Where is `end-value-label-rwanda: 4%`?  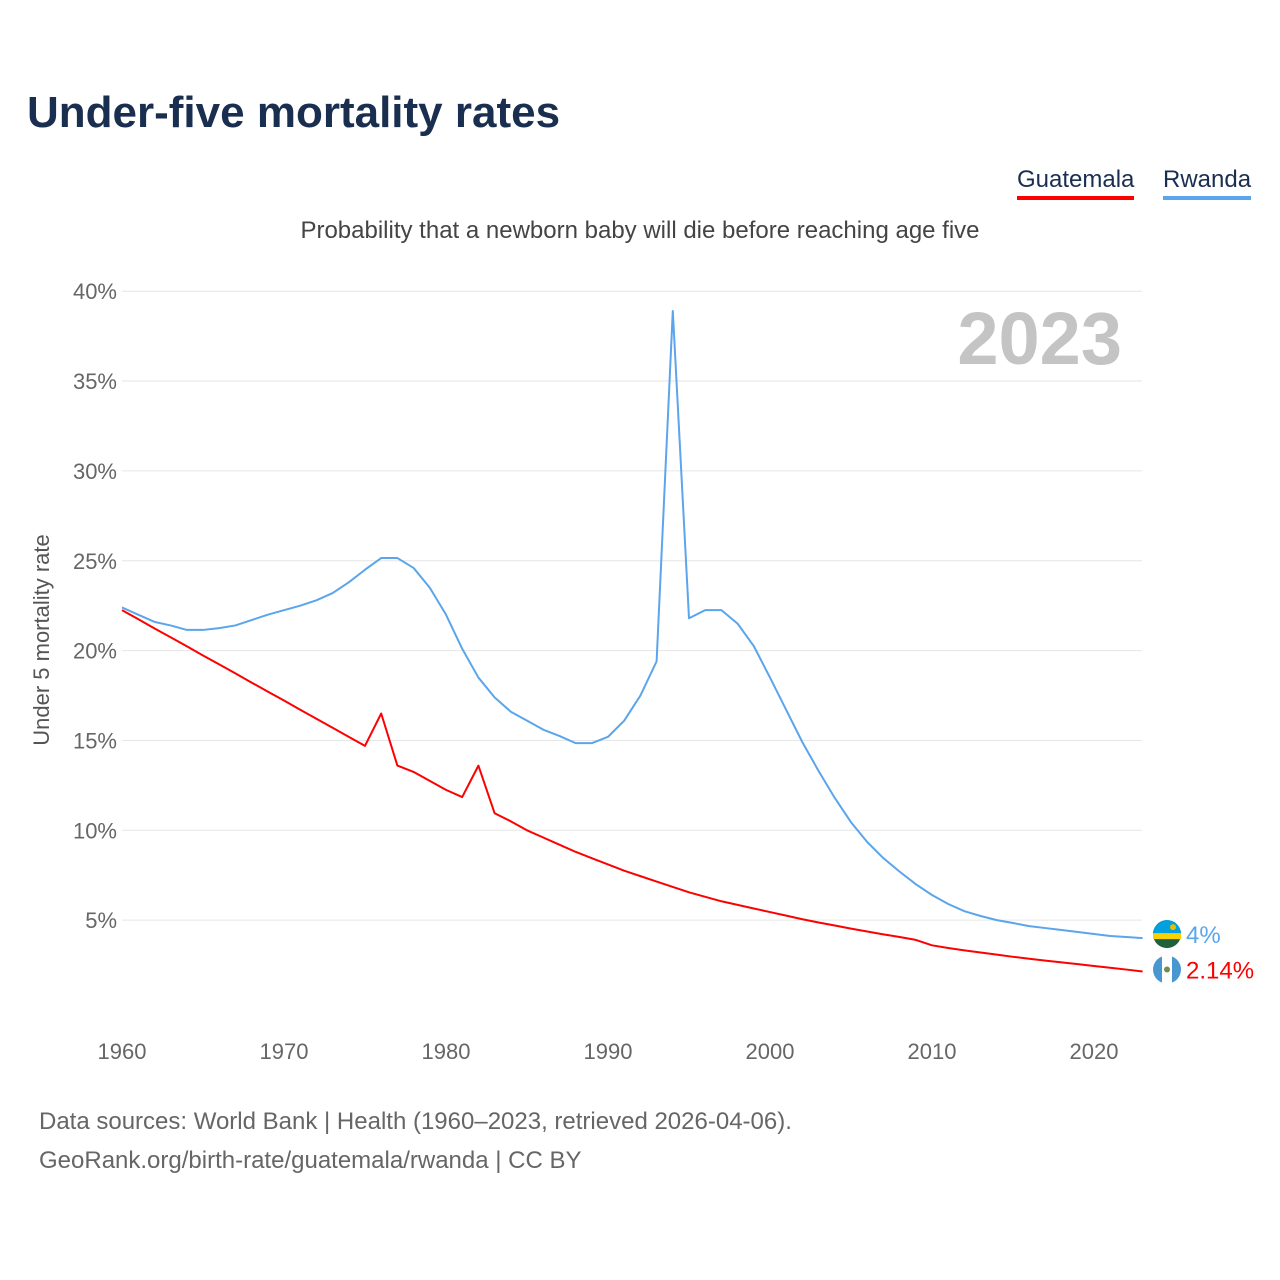 end-value-label-rwanda: 4% is located at coordinates (1203, 935).